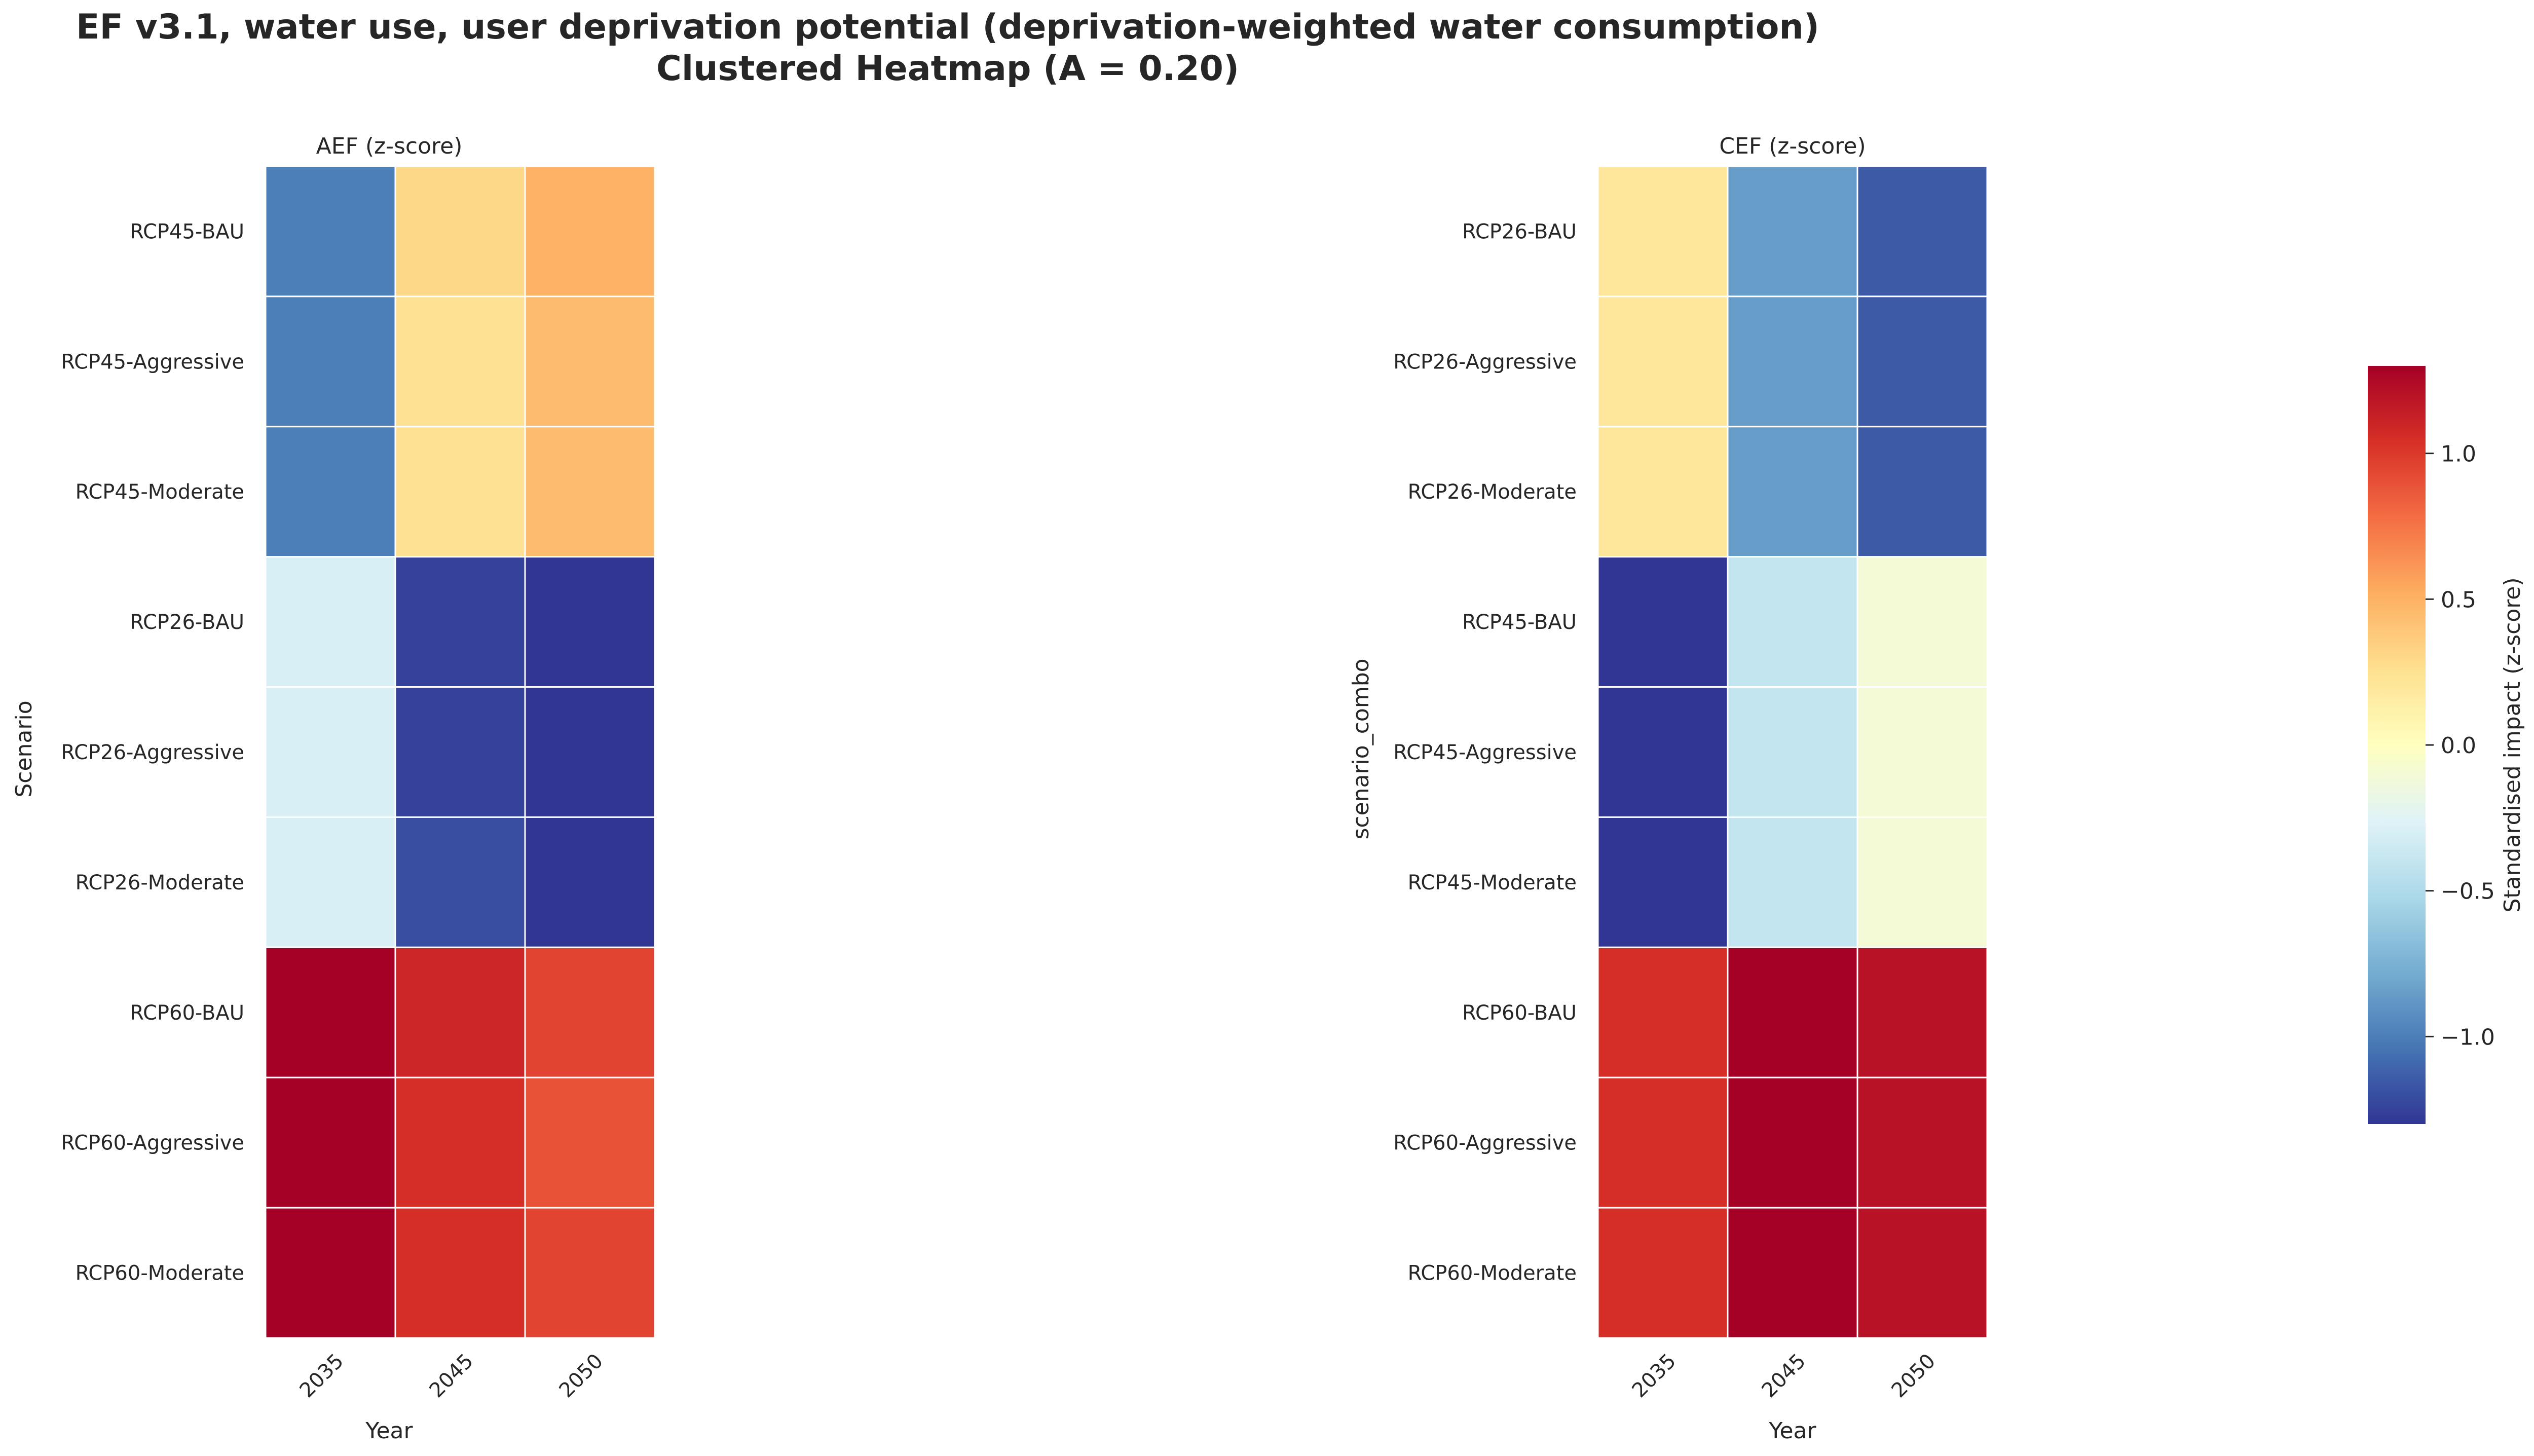 Image resolution: width=2534 pixels, height=1456 pixels. I want to click on cef-cell-r0-c2, so click(1922, 231).